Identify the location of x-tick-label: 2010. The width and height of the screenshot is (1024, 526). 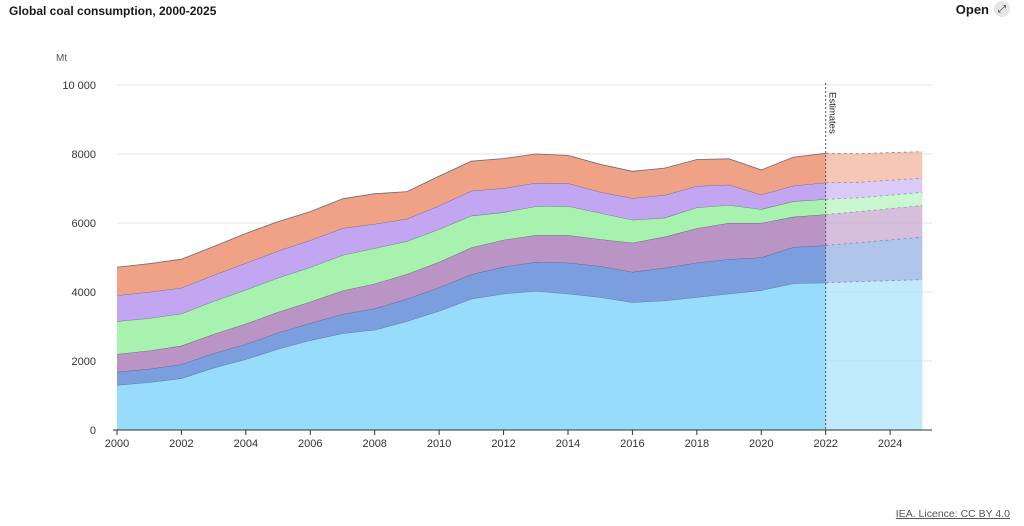
(439, 444).